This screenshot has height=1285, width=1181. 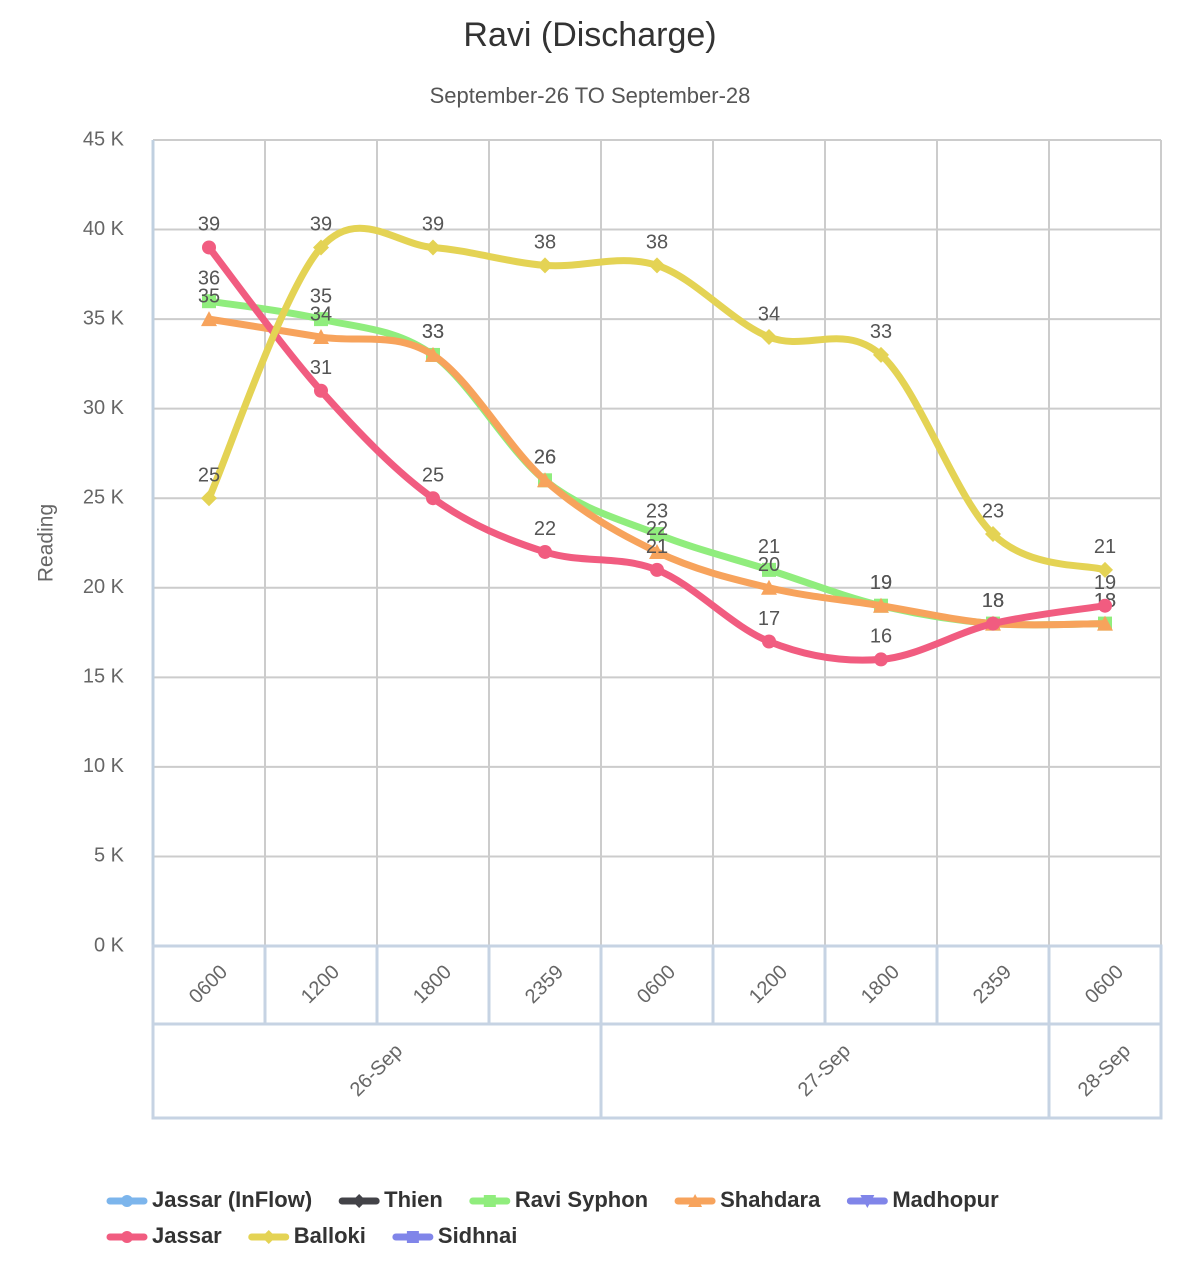 I want to click on y-tick-label: 5 K, so click(x=109, y=856).